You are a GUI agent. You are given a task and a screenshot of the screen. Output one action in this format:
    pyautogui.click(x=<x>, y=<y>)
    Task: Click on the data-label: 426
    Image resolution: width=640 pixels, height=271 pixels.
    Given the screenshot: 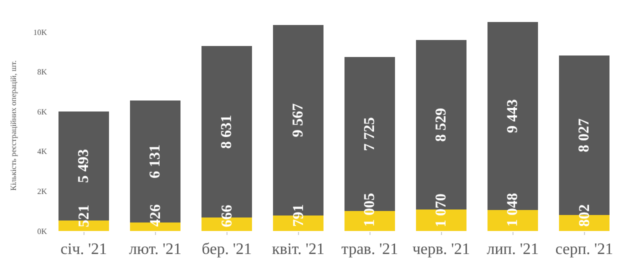 What is the action you would take?
    pyautogui.click(x=156, y=215)
    